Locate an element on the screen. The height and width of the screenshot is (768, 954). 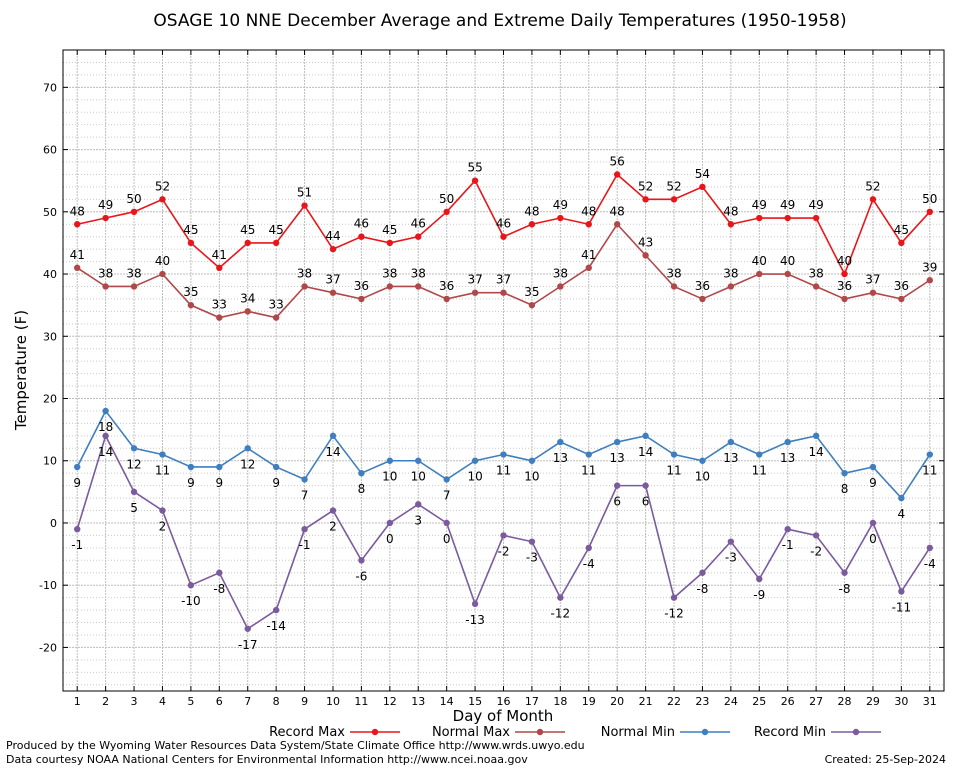
footer-created-date: Created: 25-Sep-2024 is located at coordinates (885, 759).